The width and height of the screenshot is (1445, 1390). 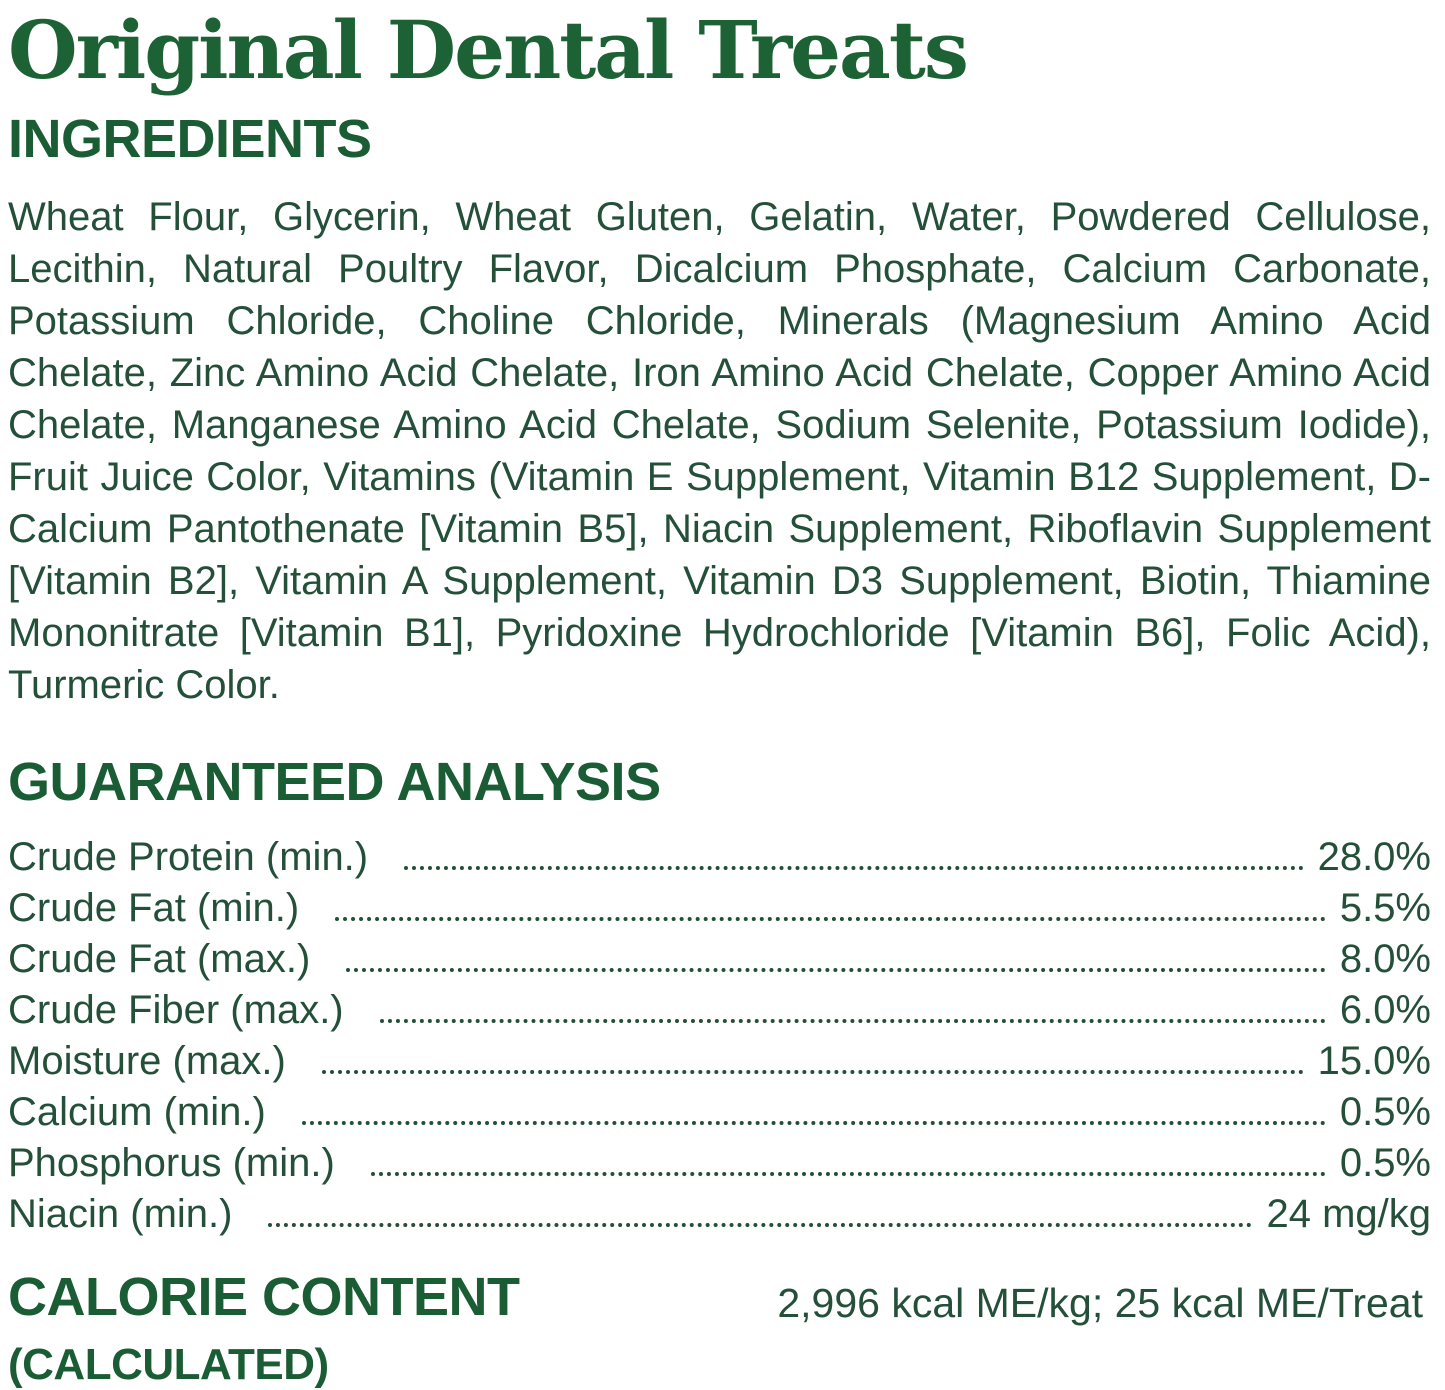 I want to click on calorie-content-value: 2,996 kcal ME/kg; 25 kcal ME/Treat, so click(x=1100, y=1303).